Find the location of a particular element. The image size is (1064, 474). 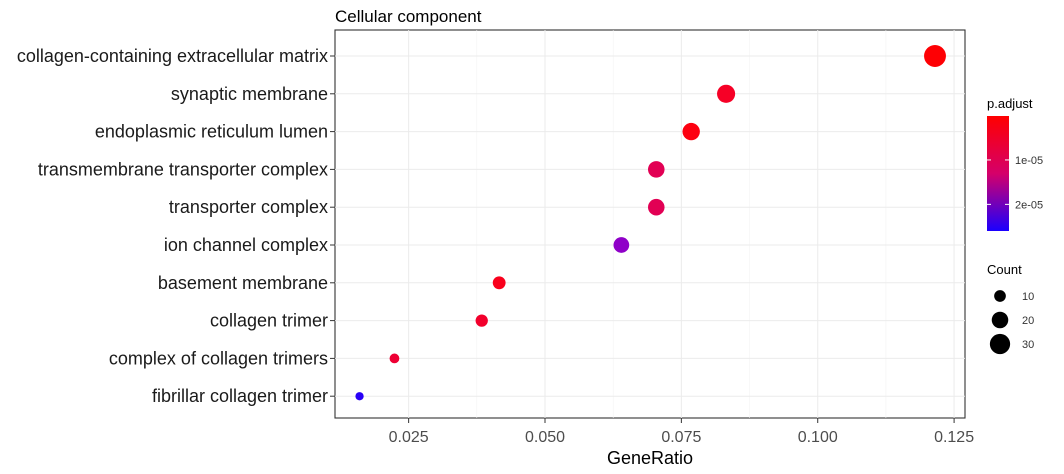

y-tick-label: basement membrane is located at coordinates (243, 283).